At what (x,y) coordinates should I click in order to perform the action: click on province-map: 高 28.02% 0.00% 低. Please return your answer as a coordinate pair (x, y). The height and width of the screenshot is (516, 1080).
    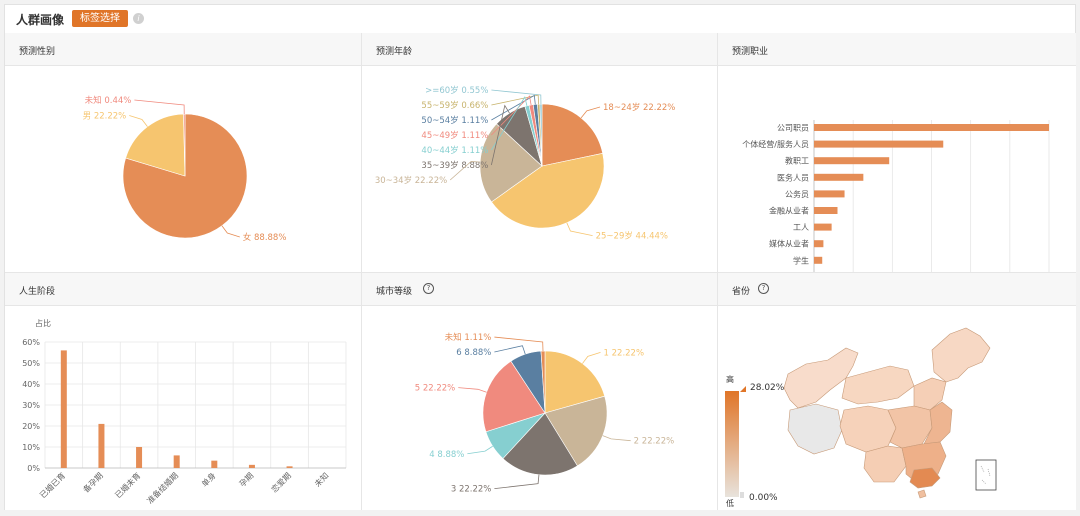
    Looking at the image, I should click on (861, 417).